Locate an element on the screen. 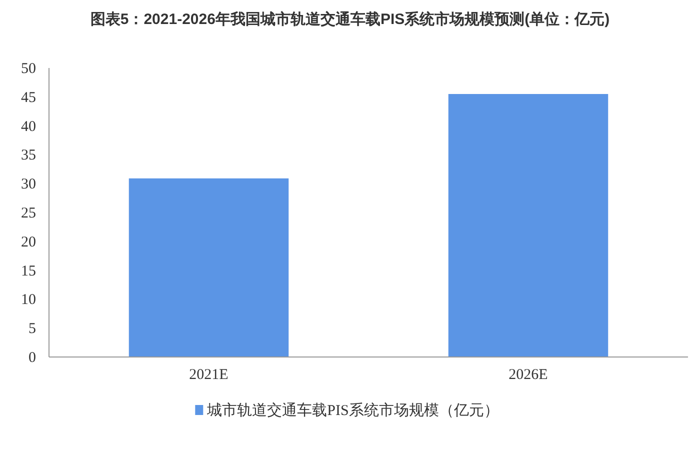  y-tick-label: 45 is located at coordinates (28, 98).